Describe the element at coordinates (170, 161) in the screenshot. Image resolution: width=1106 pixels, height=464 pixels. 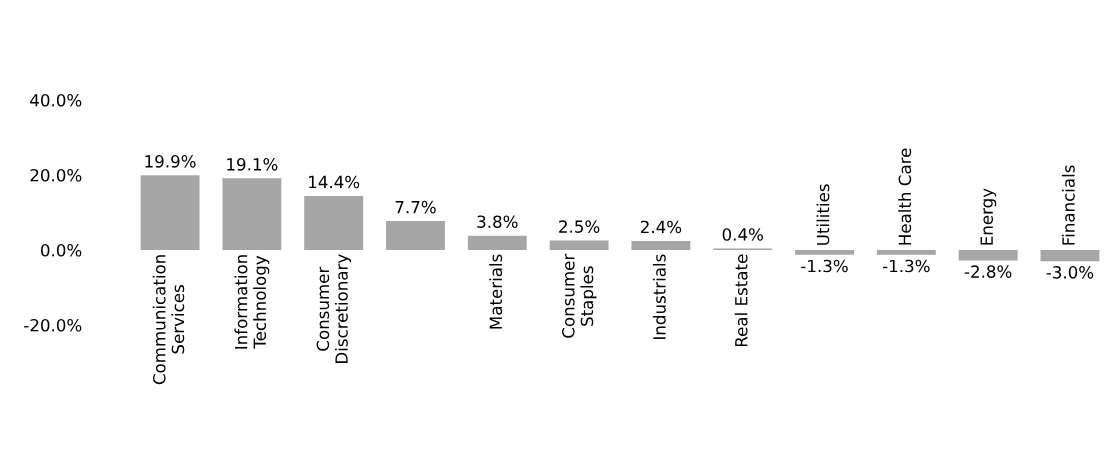
I see `data-label: 19.9%` at that location.